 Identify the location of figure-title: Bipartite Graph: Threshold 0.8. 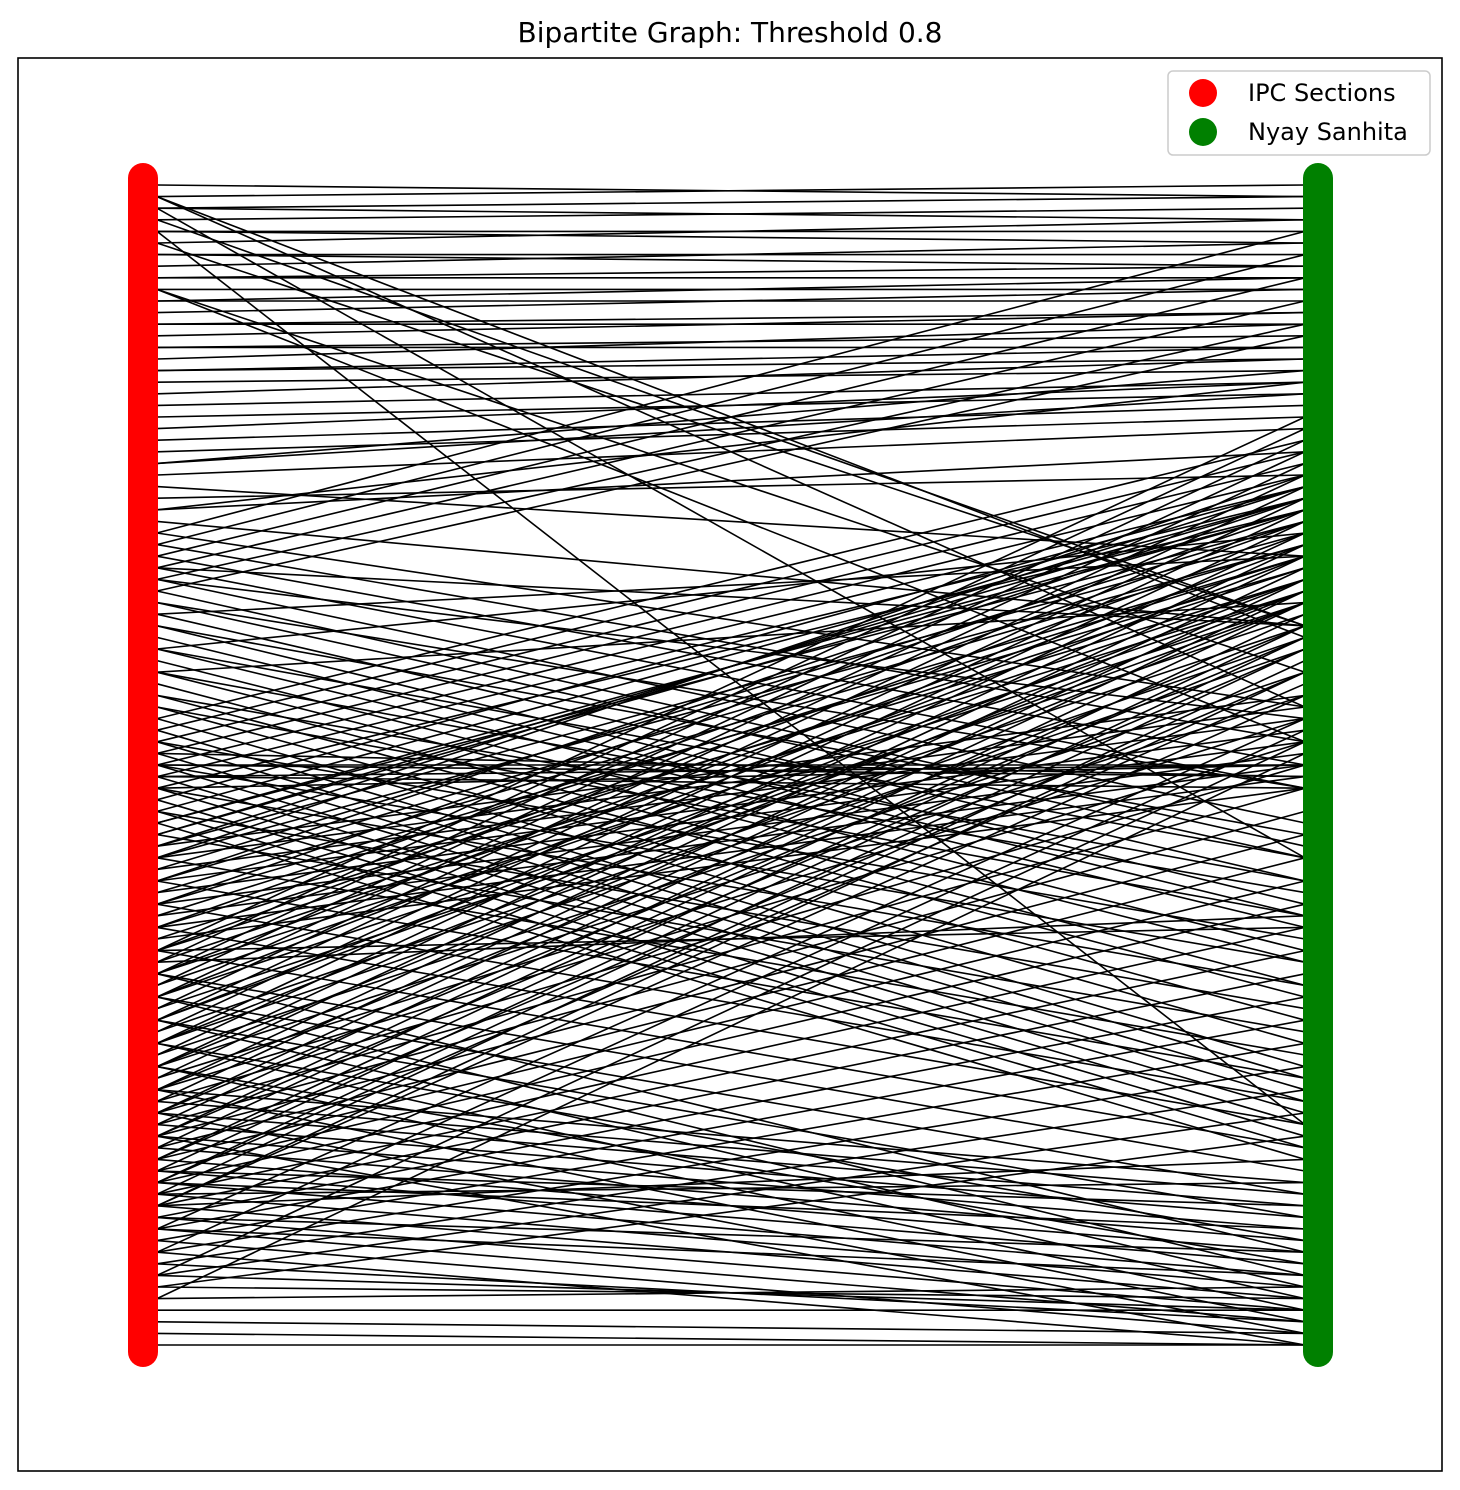
(730, 32).